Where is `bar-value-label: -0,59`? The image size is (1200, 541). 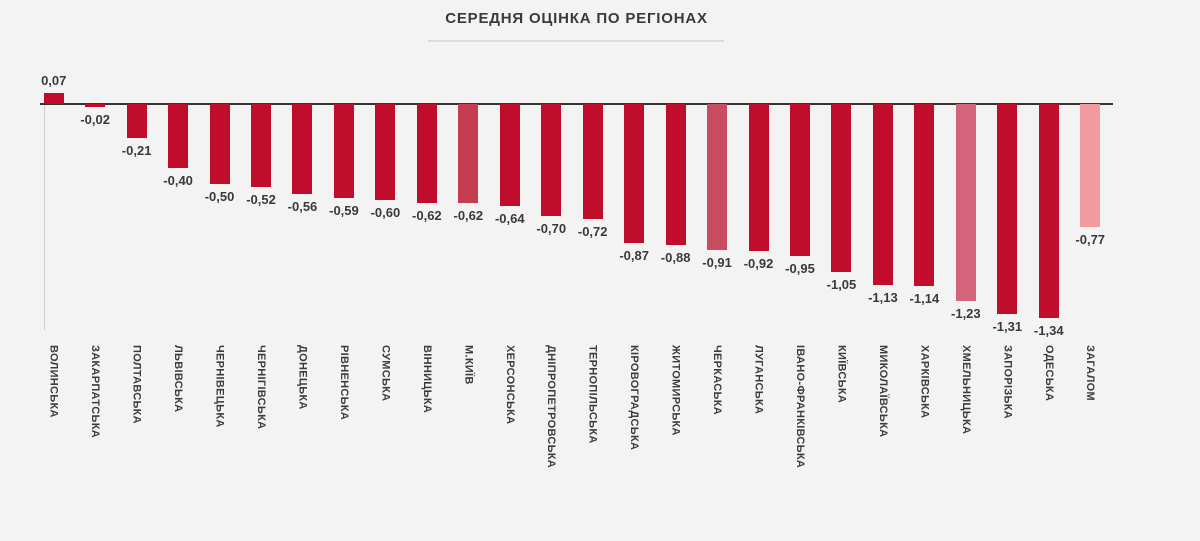 bar-value-label: -0,59 is located at coordinates (344, 210).